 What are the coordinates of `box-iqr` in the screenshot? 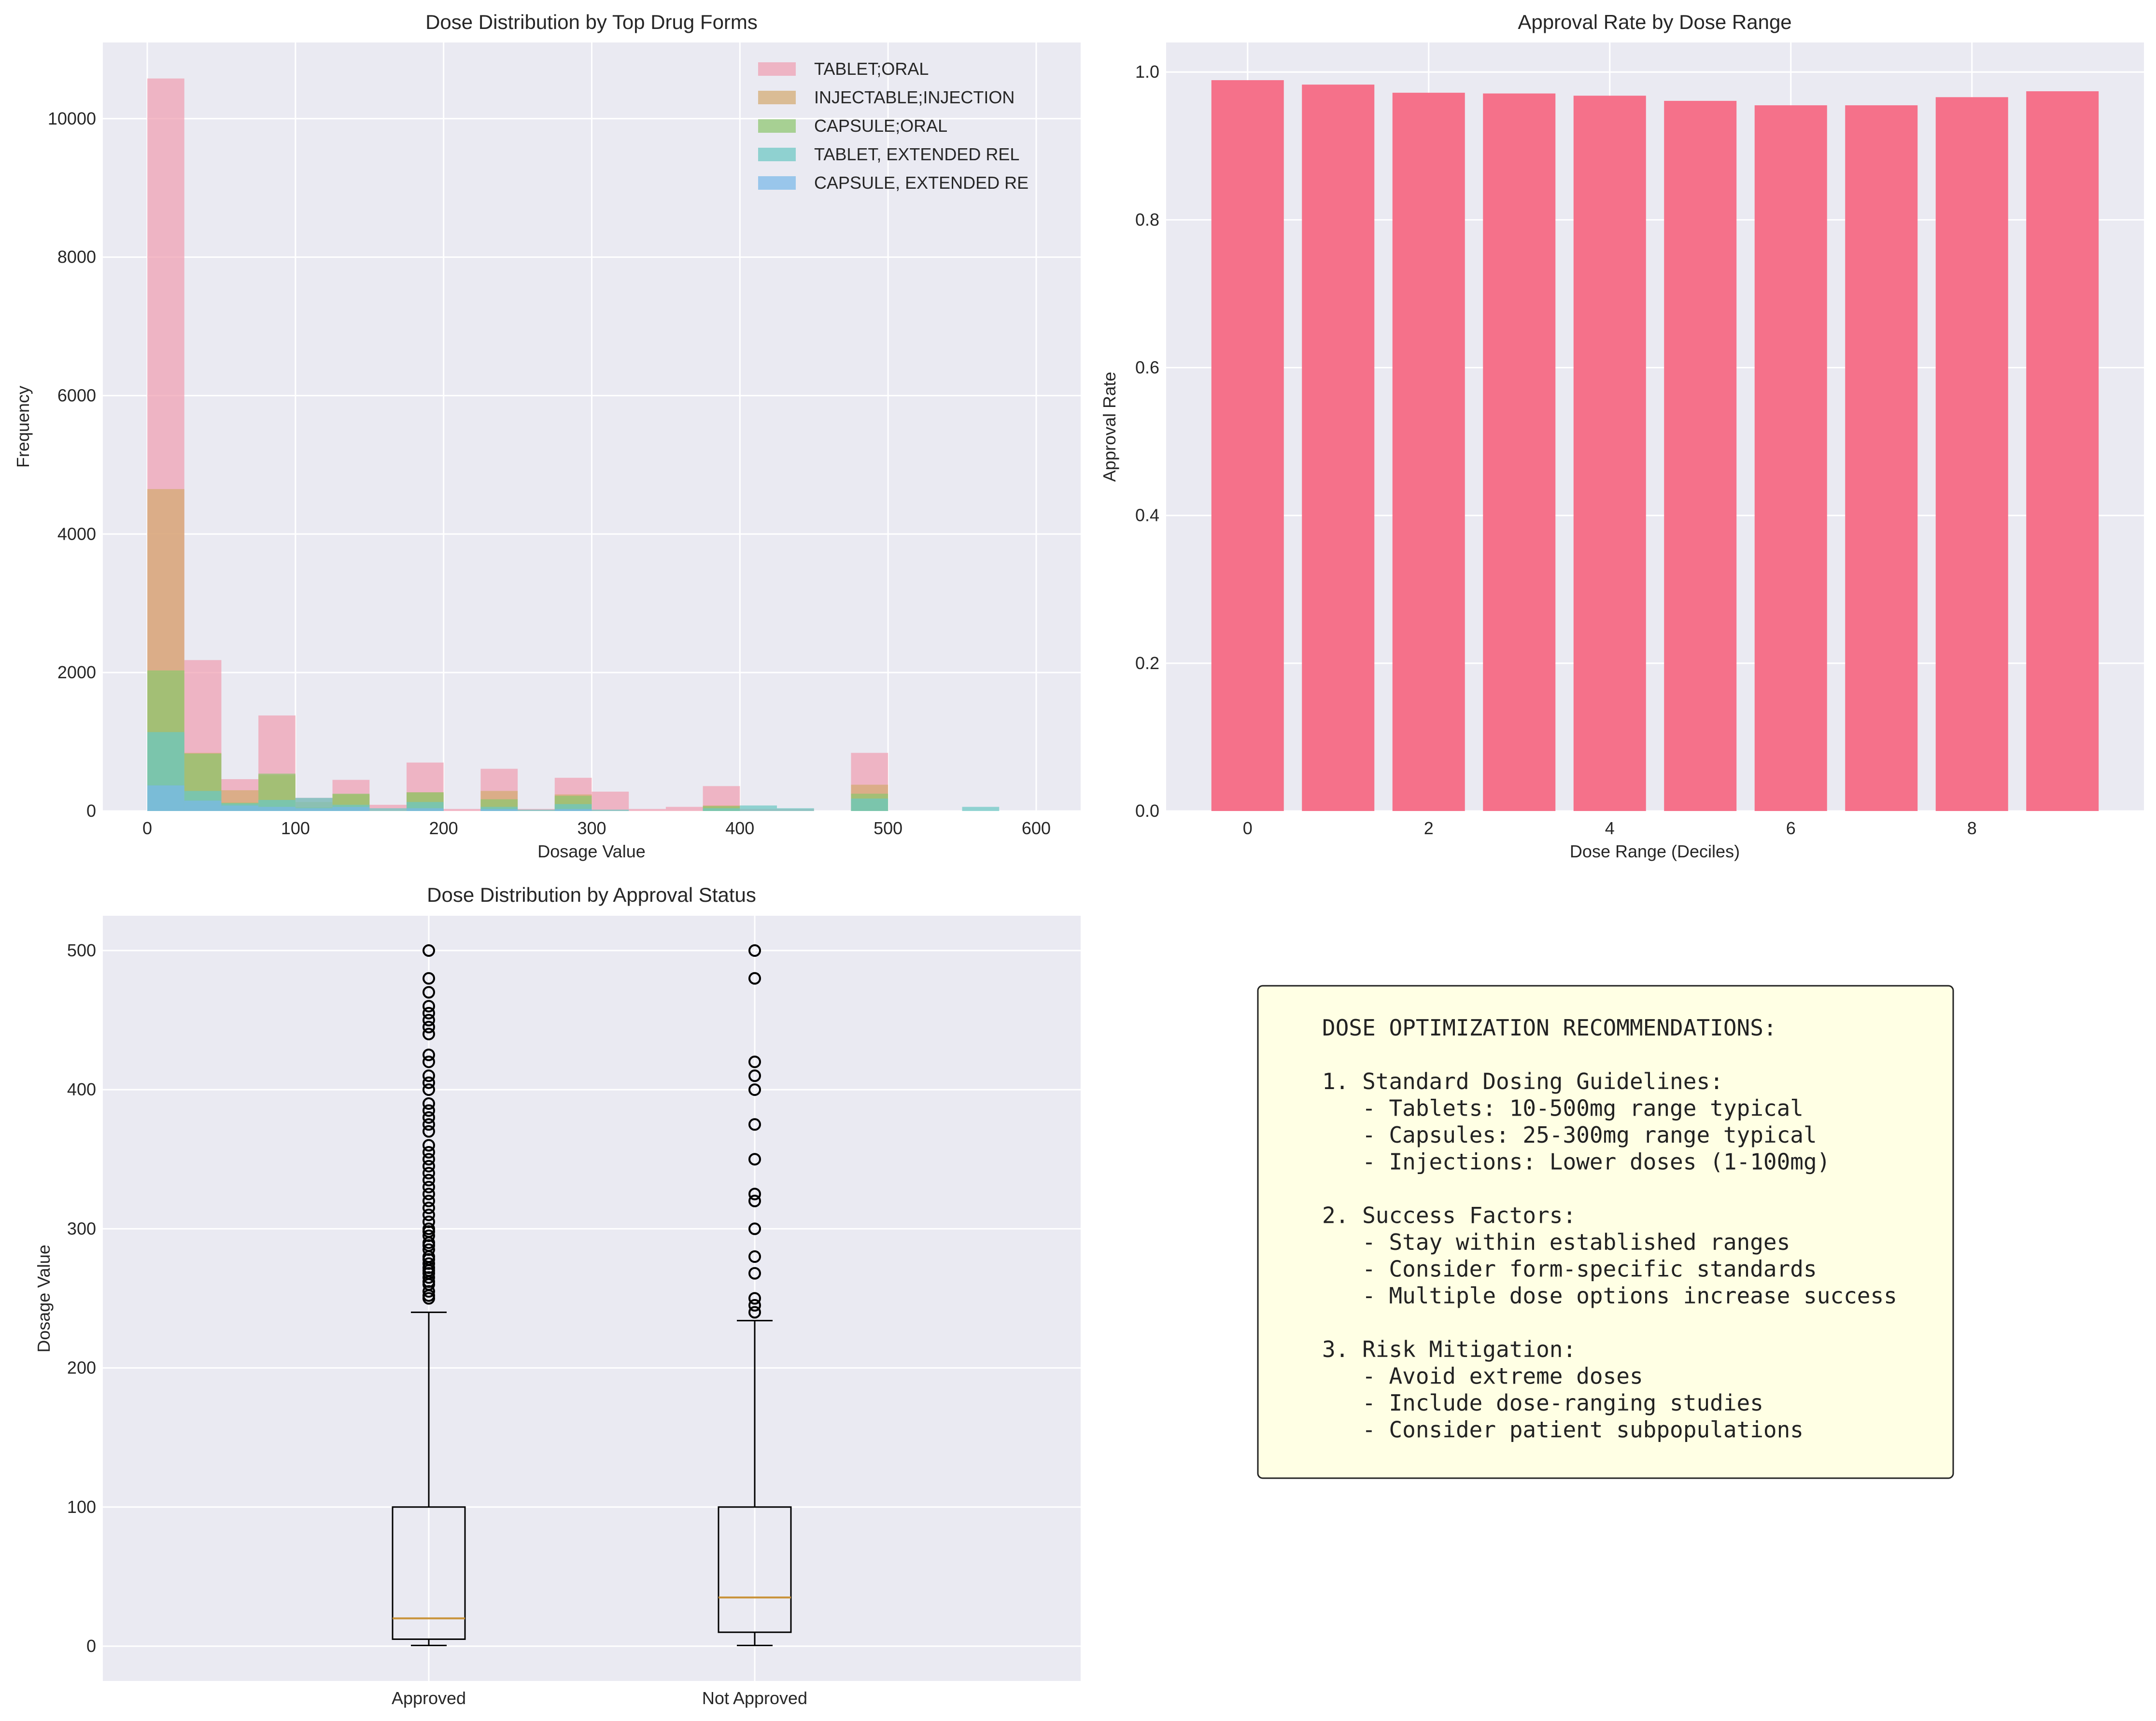 It's located at (755, 1569).